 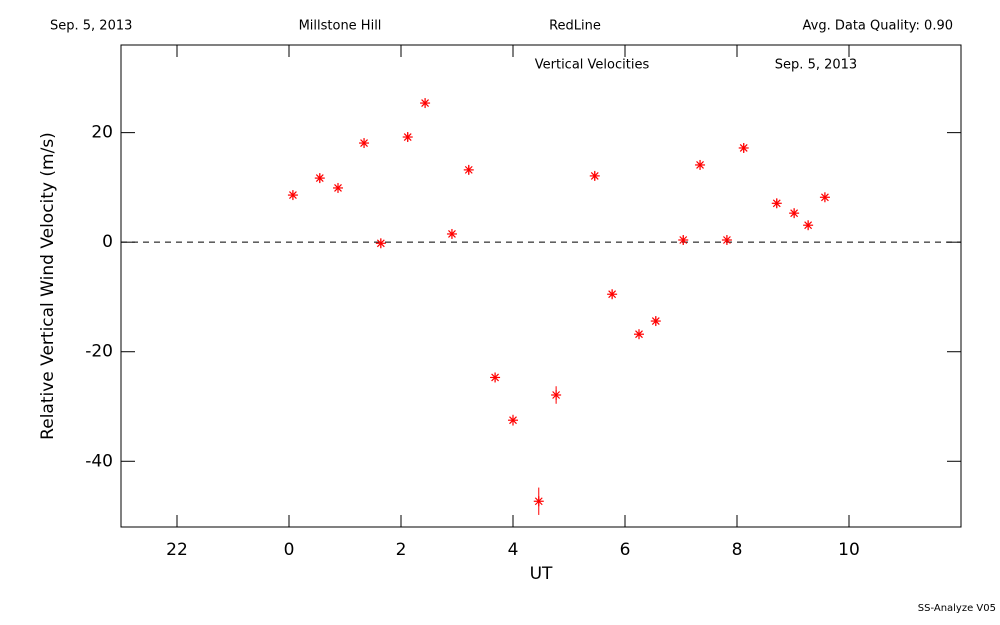 I want to click on chart-title: Vertical Velocities, so click(x=592, y=65).